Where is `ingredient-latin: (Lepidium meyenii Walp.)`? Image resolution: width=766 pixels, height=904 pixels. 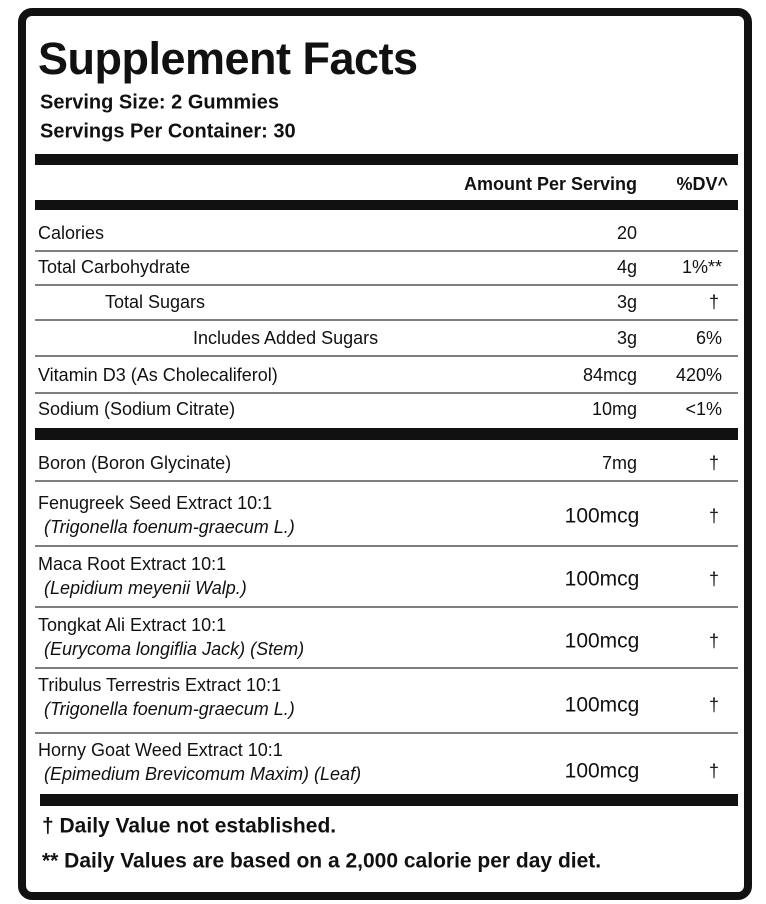 ingredient-latin: (Lepidium meyenii Walp.) is located at coordinates (145, 588).